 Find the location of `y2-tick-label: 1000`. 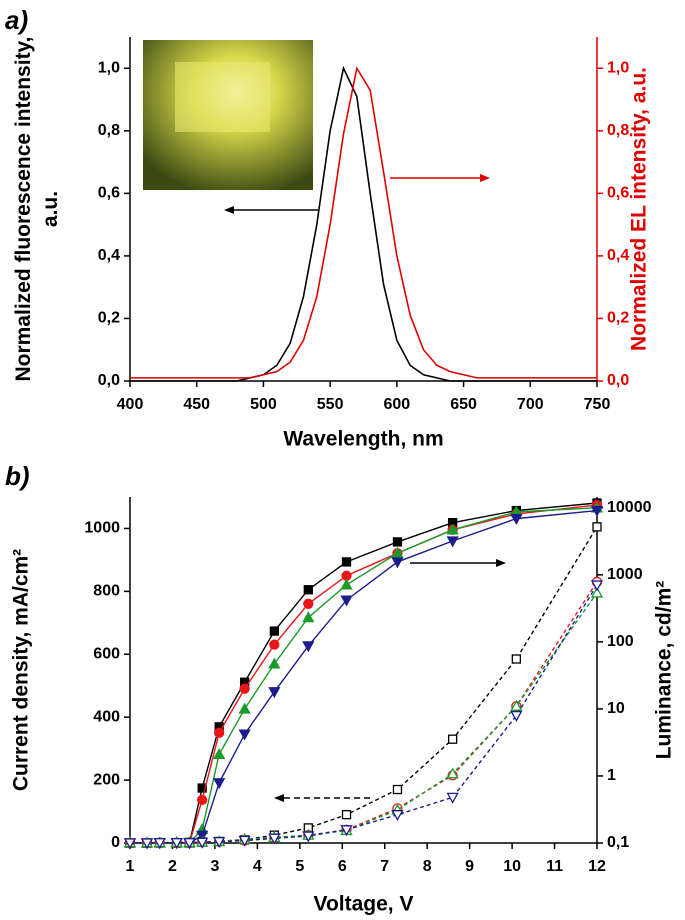

y2-tick-label: 1000 is located at coordinates (625, 574).